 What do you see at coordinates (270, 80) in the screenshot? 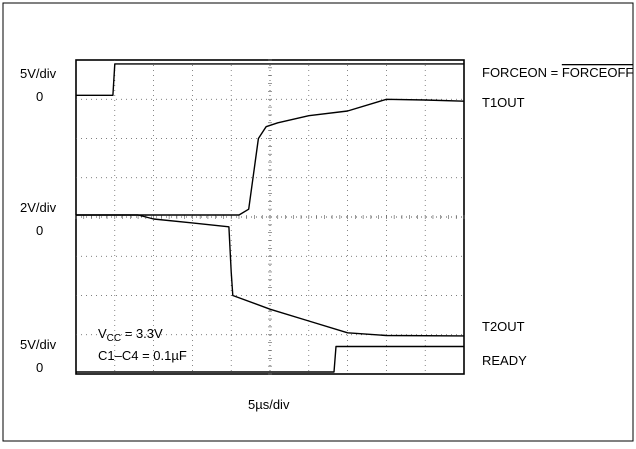
I see `trace-forceon-forceoff` at bounding box center [270, 80].